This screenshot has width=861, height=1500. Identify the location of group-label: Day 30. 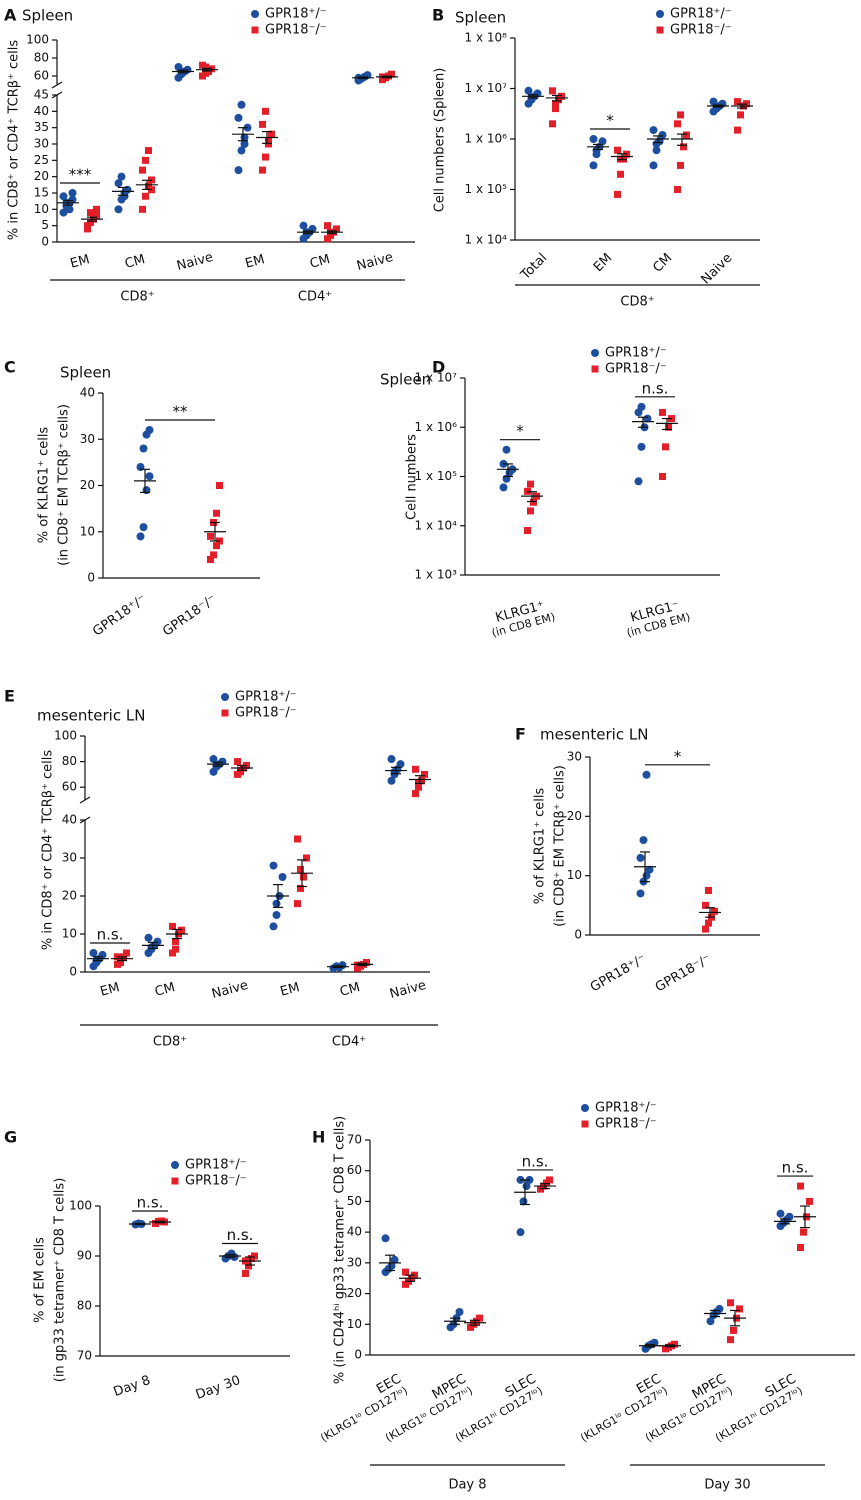
(727, 1485).